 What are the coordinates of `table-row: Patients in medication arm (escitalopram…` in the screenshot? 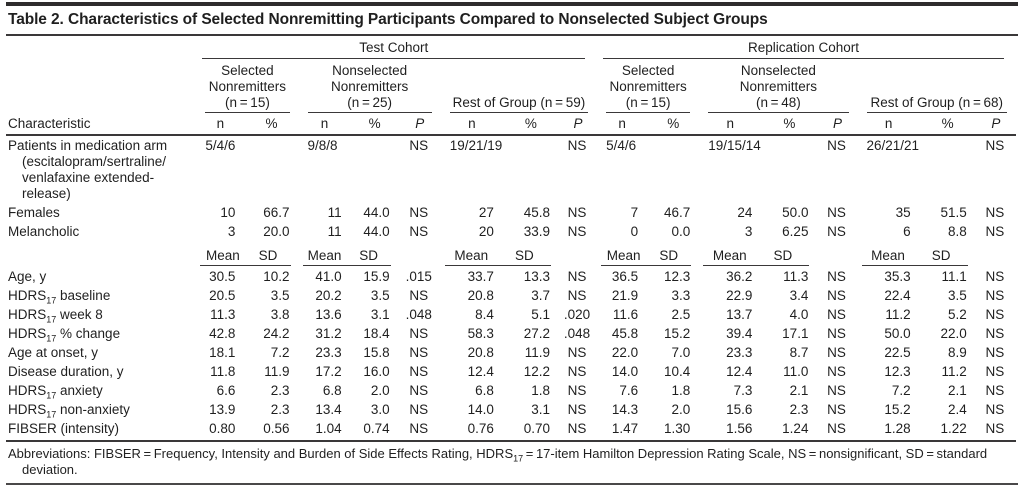 It's located at (511, 169).